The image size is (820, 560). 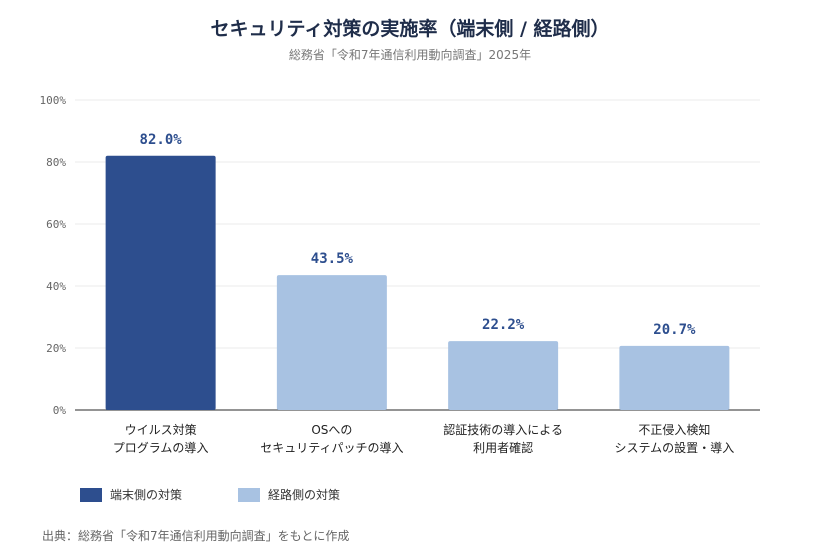 I want to click on y-tick-label: 100%, so click(x=53, y=100).